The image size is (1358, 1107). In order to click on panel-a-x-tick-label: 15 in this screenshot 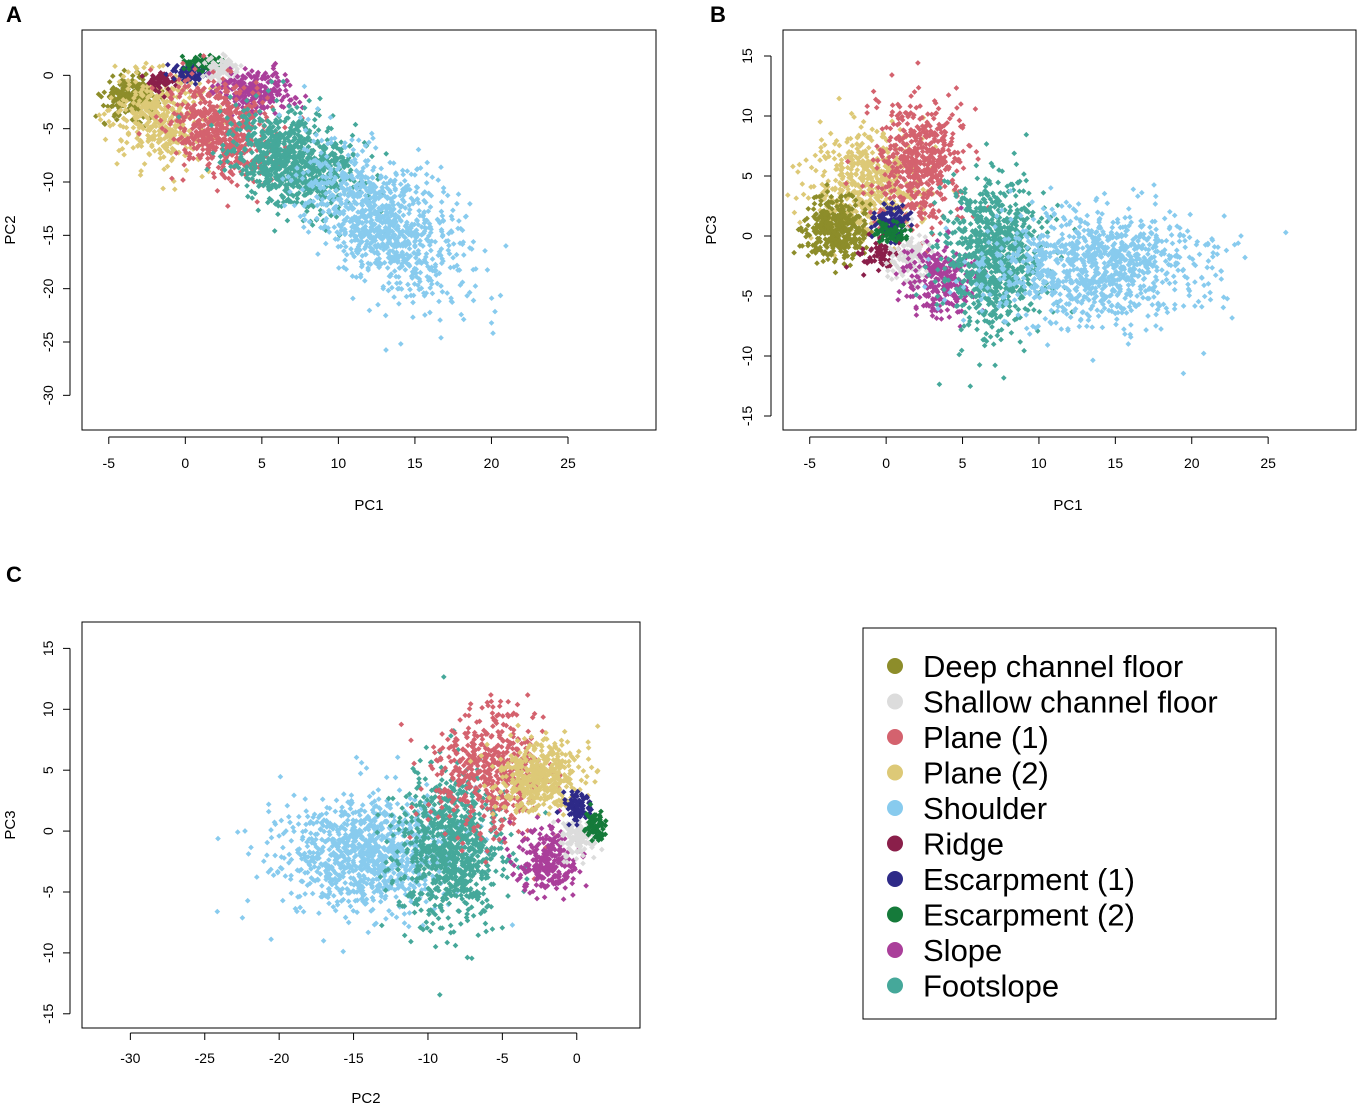, I will do `click(415, 463)`.